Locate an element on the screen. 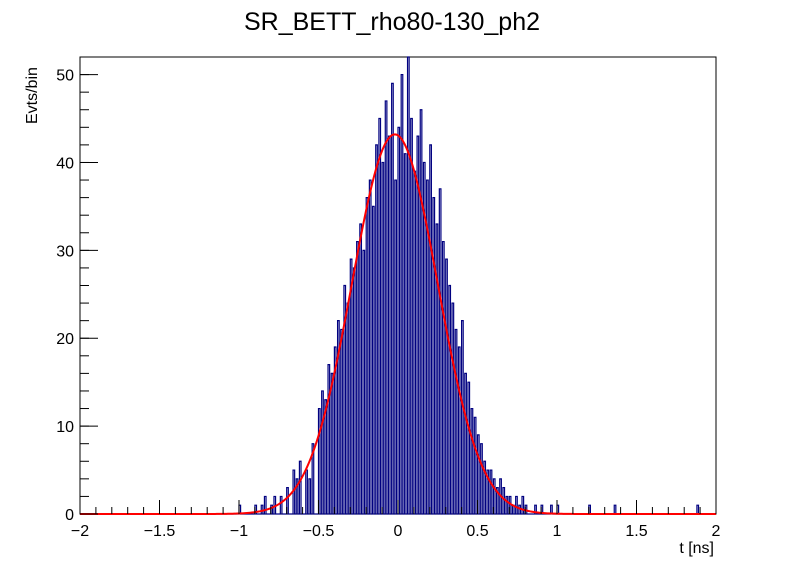 This screenshot has width=796, height=572. x-tick-label: 2 is located at coordinates (716, 531).